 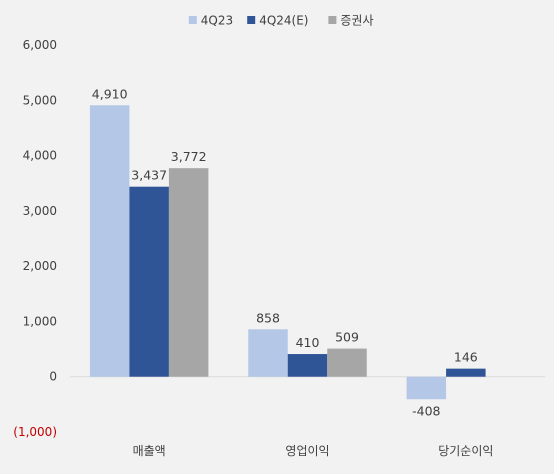 I want to click on y-tick-label: 0, so click(x=53, y=377).